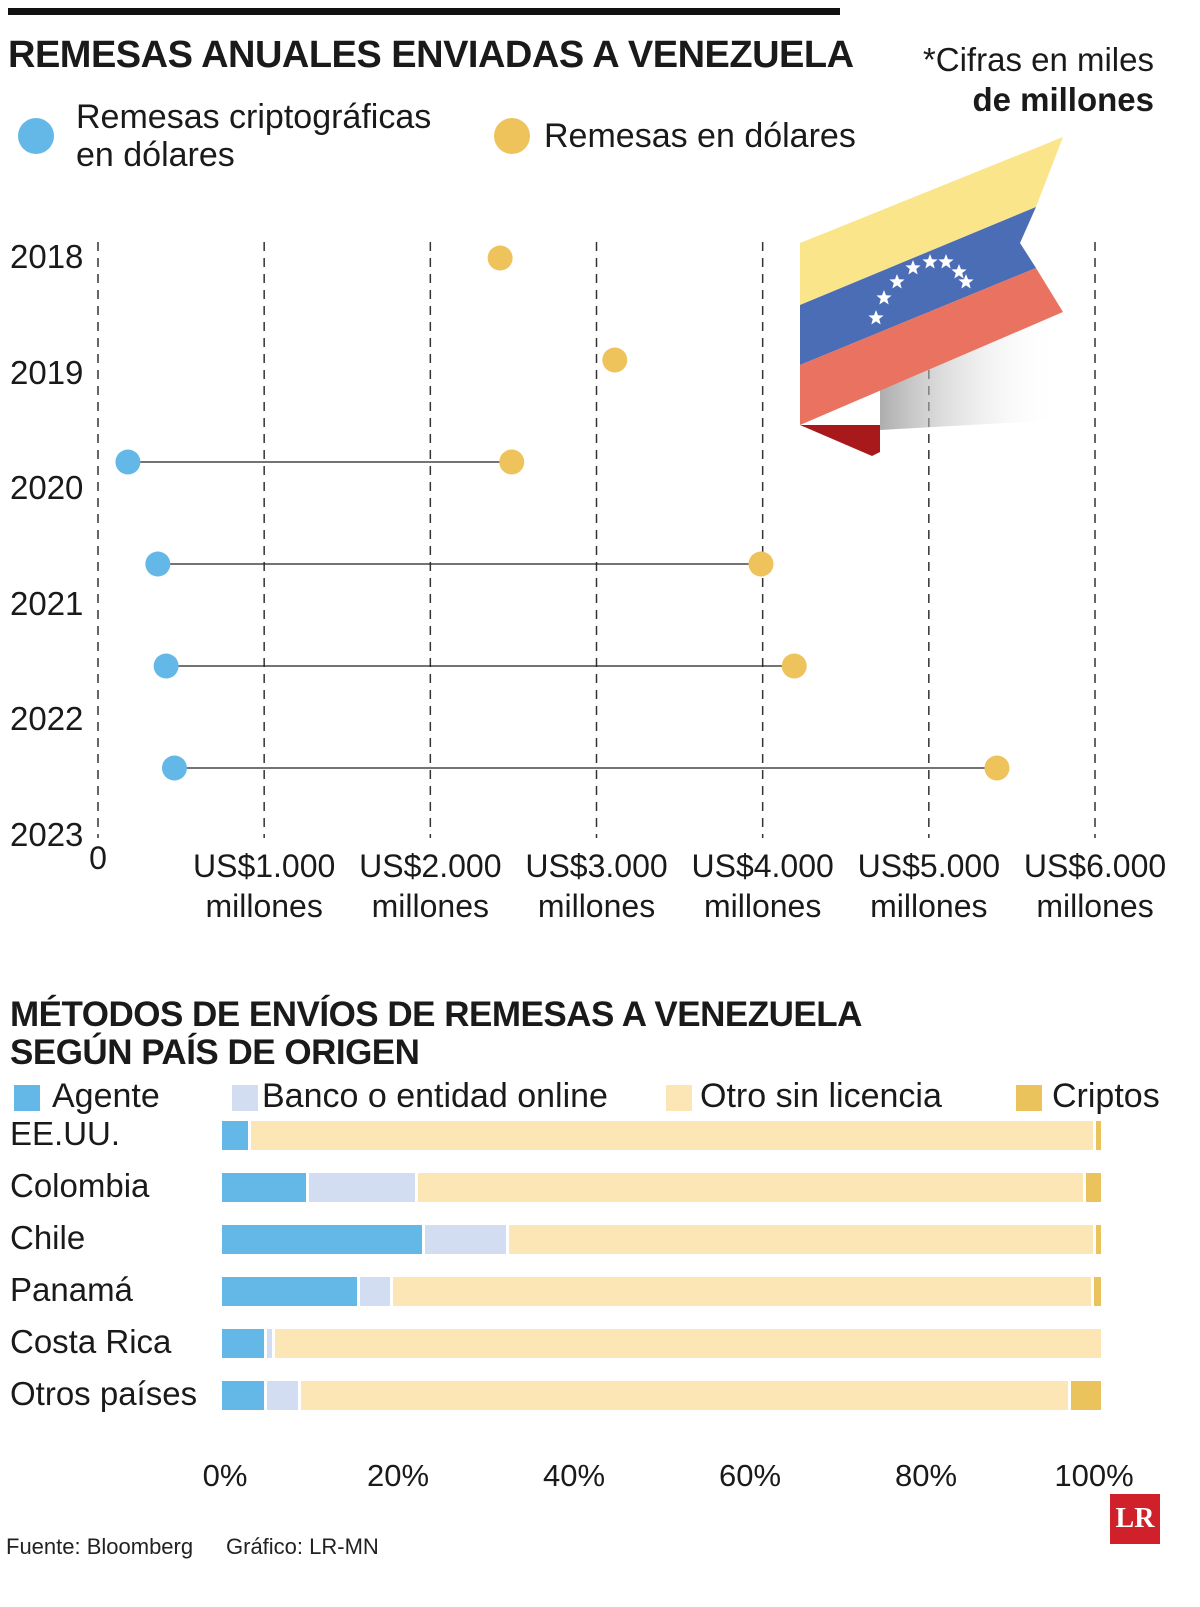  What do you see at coordinates (1106, 1096) in the screenshot?
I see `legend-label: Criptos` at bounding box center [1106, 1096].